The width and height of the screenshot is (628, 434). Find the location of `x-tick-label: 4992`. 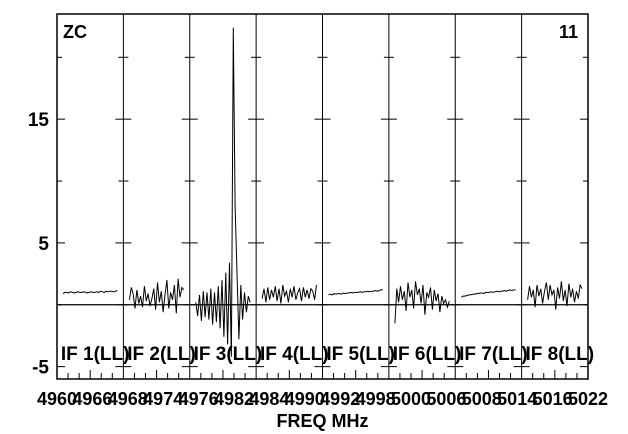

x-tick-label: 4992 is located at coordinates (340, 399).